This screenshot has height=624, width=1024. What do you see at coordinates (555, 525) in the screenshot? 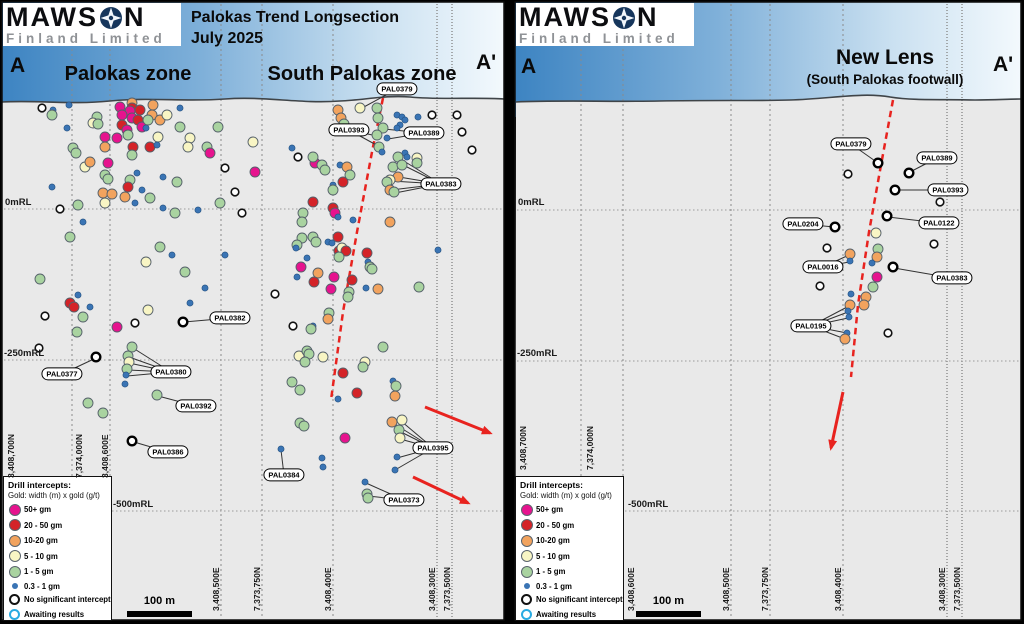
I see `legend-item-label: 20 - 50 gm` at bounding box center [555, 525].